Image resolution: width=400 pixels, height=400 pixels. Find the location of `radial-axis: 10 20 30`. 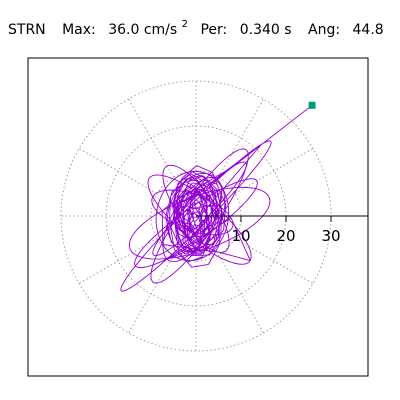

radial-axis: 10 20 30 is located at coordinates (282, 230).